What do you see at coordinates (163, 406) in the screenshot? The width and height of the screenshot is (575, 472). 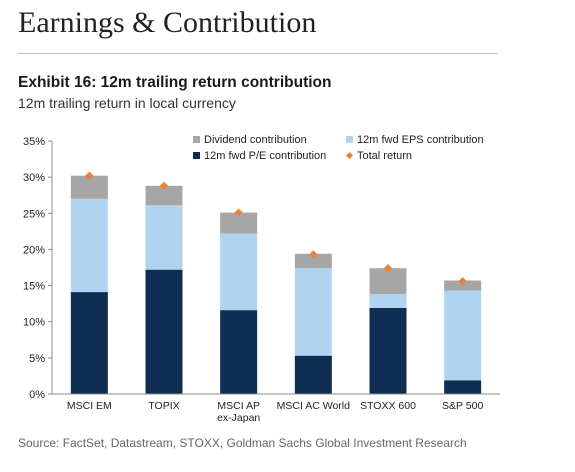 I see `x-tick-label: TOPIX` at bounding box center [163, 406].